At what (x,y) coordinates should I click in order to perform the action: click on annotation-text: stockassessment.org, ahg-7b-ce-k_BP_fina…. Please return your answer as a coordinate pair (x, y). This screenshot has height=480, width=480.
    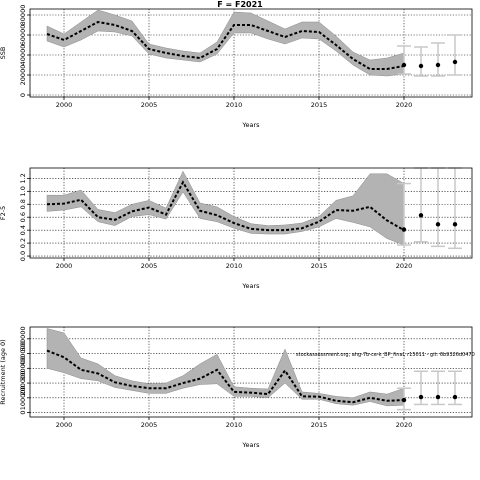
    Looking at the image, I should click on (385, 355).